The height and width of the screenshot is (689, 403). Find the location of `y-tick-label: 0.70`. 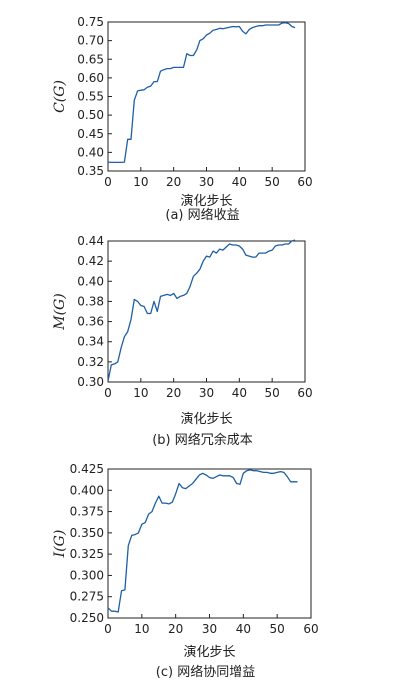

y-tick-label: 0.70 is located at coordinates (90, 41).